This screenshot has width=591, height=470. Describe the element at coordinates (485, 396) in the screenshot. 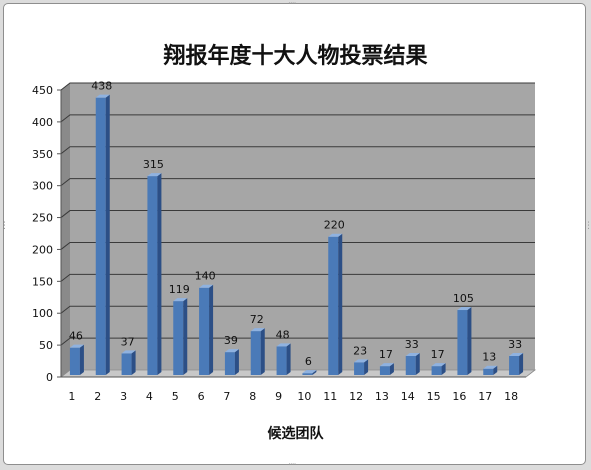

I see `x-tick-label: 17` at that location.